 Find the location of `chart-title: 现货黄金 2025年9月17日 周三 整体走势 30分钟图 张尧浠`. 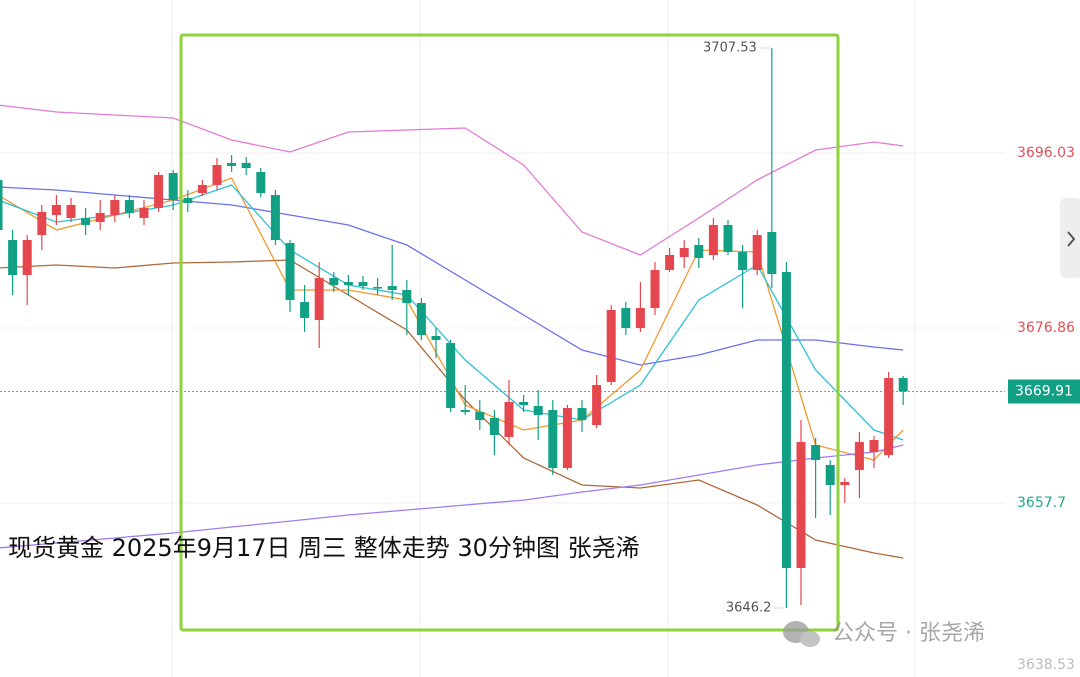

chart-title: 现货黄金 2025年9月17日 周三 整体走势 30分钟图 张尧浠 is located at coordinates (324, 548).